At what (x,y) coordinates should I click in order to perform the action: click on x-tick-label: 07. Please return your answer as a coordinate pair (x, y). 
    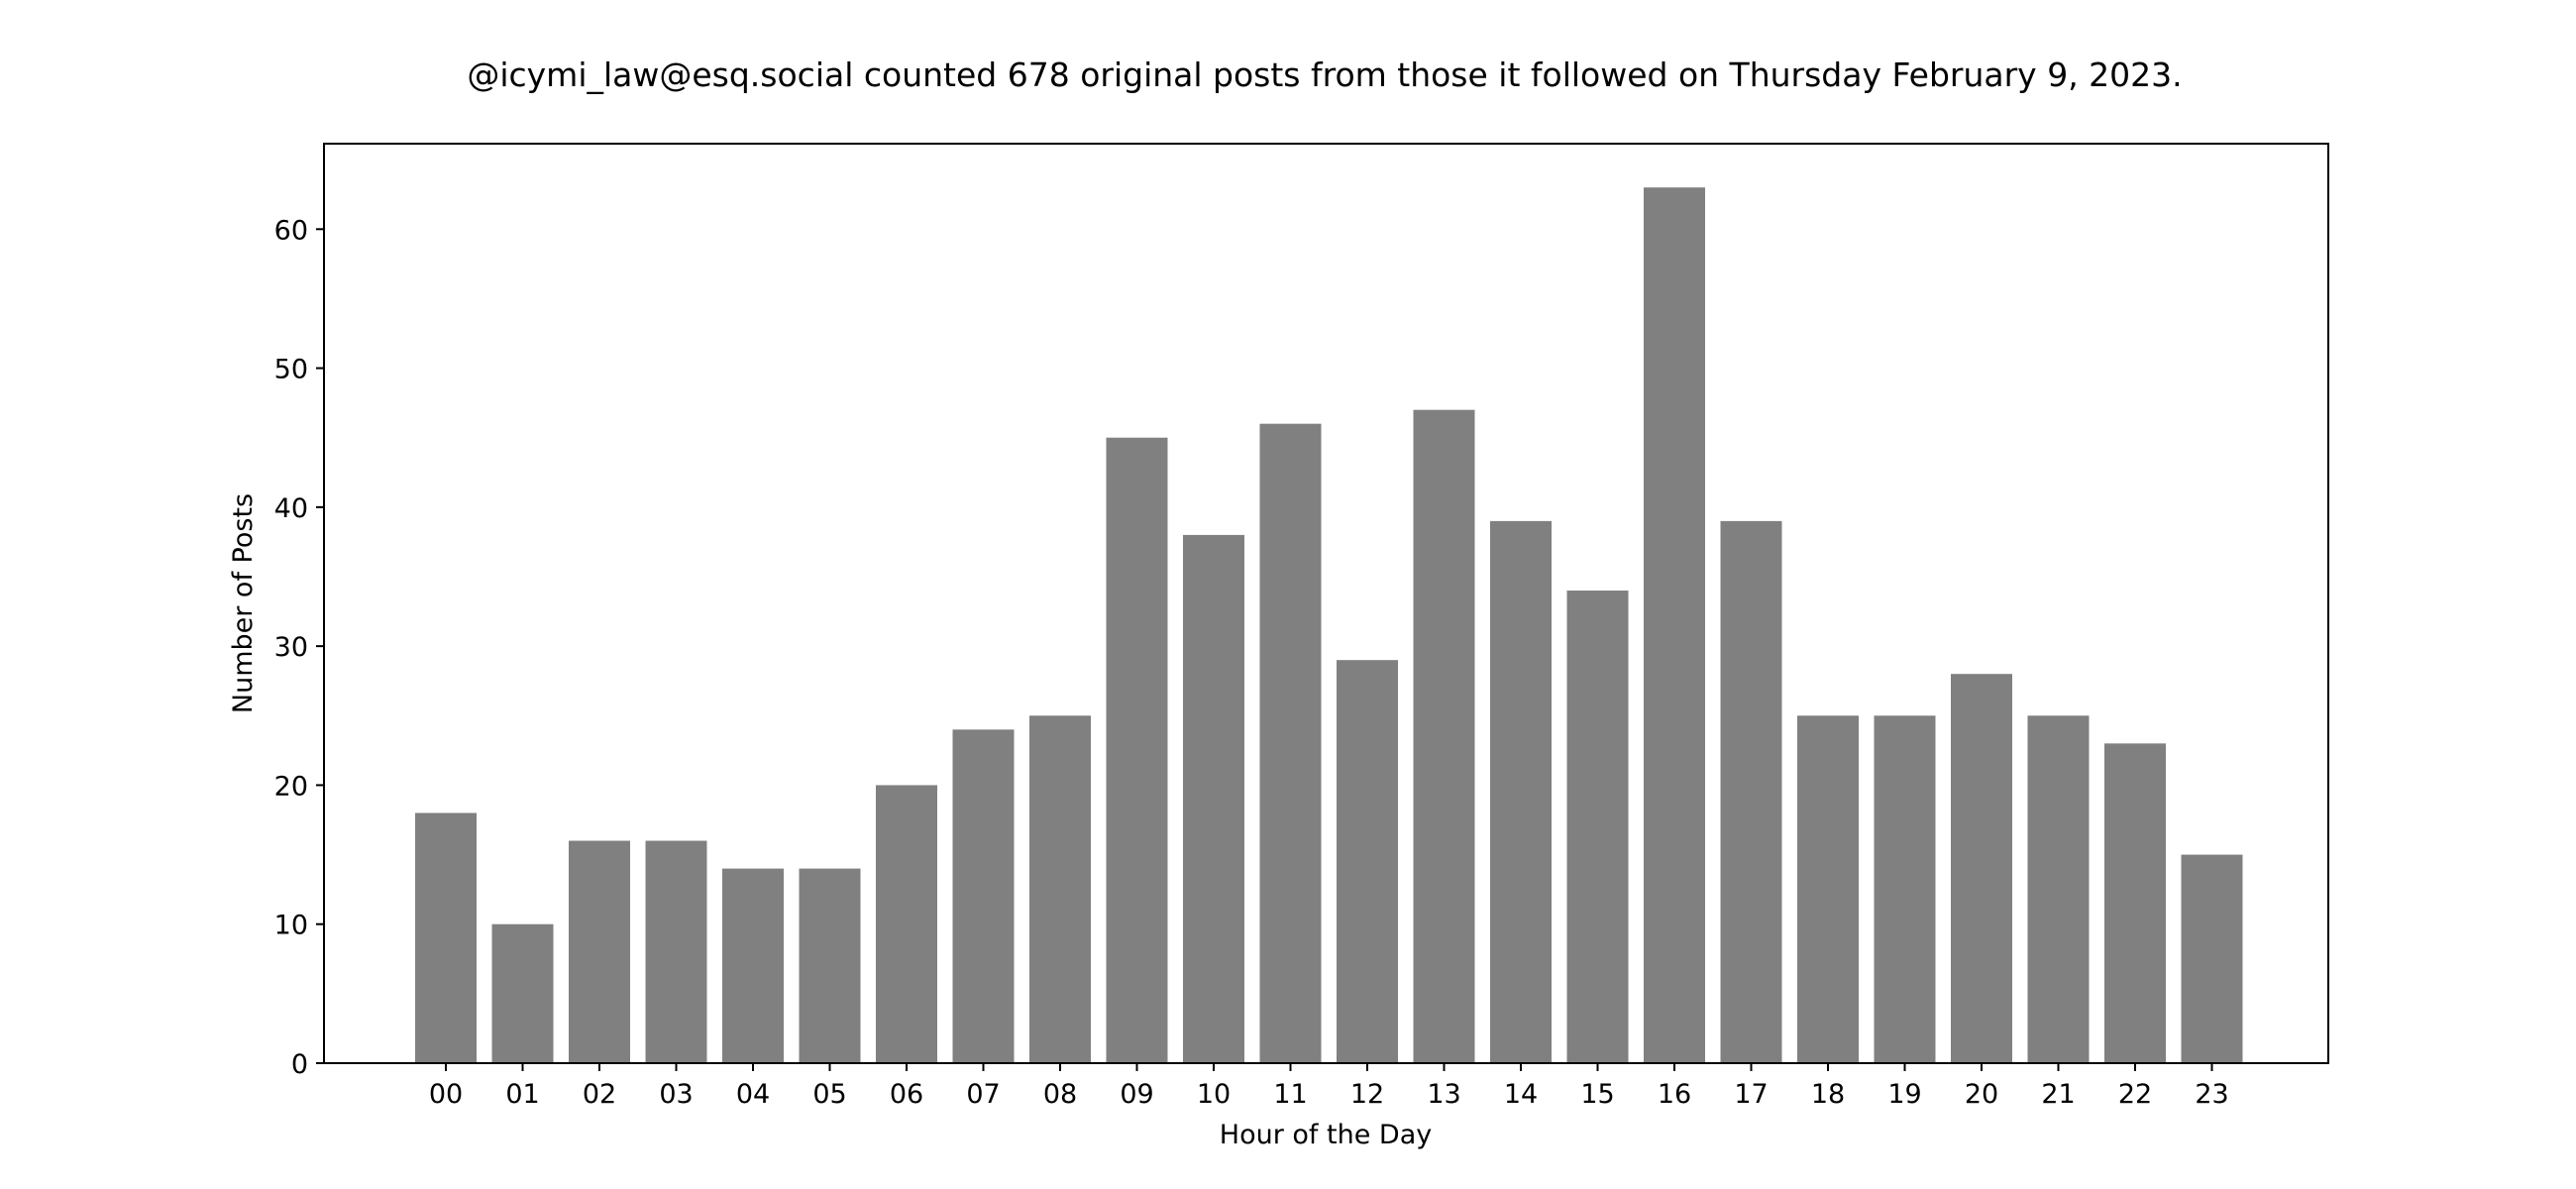
    Looking at the image, I should click on (983, 1094).